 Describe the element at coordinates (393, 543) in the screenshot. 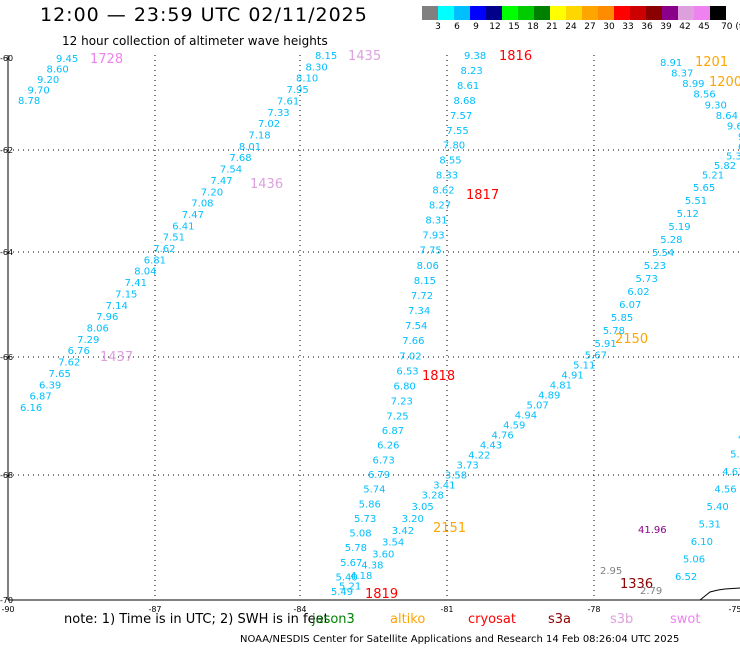

I see `wave-height-value: 3.54` at that location.